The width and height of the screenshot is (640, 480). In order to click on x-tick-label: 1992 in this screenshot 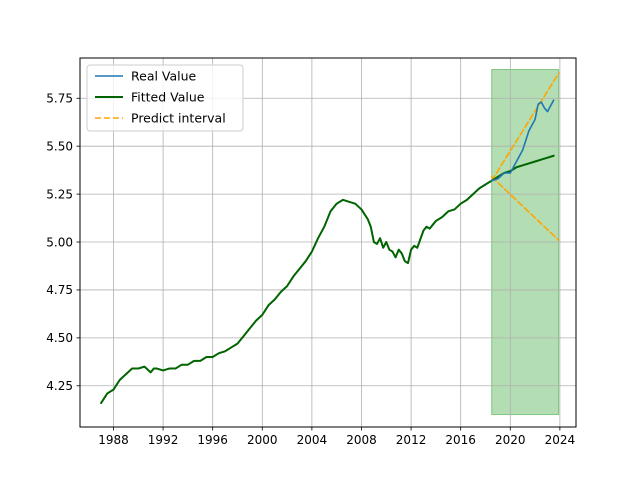, I will do `click(163, 440)`.